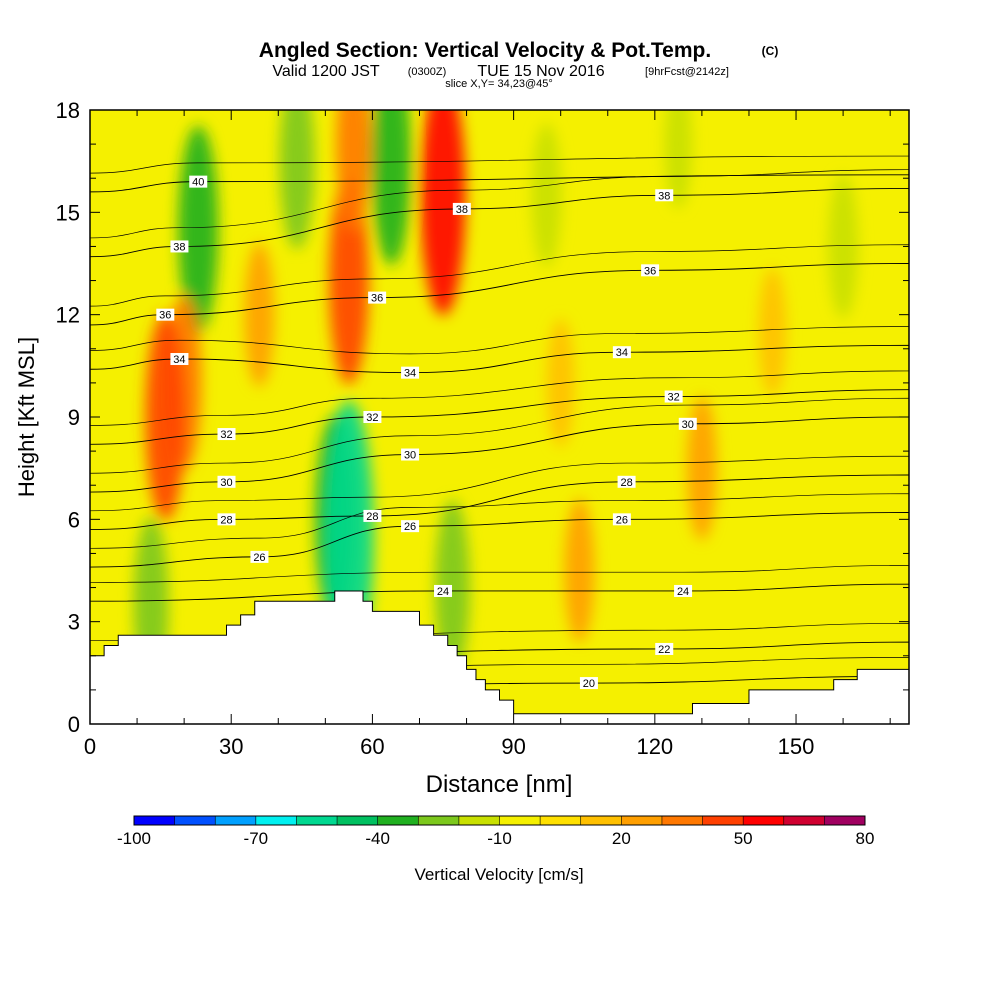  I want to click on colorbar-tick-label: -10, so click(499, 838).